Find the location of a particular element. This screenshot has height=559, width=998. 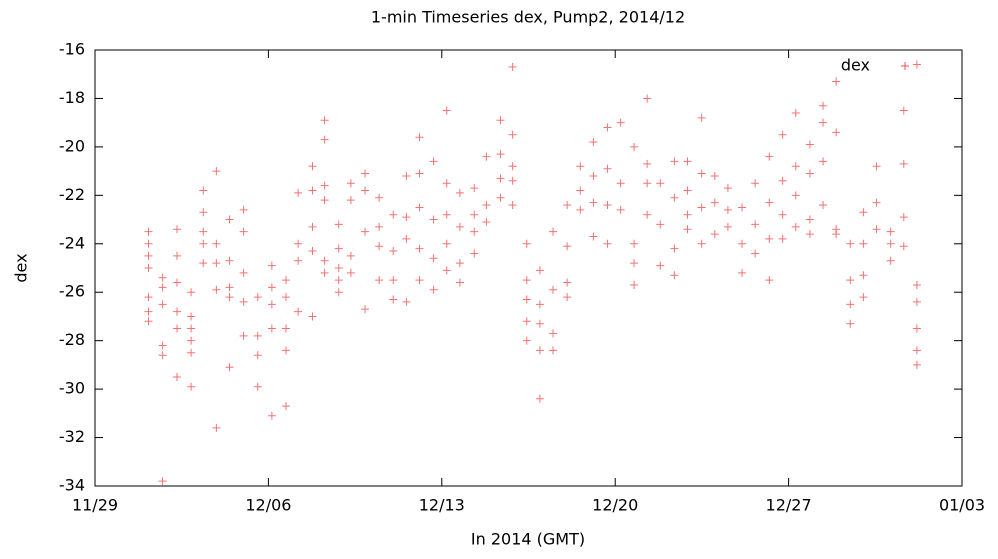

x-tick-label: 01/03 is located at coordinates (962, 505).